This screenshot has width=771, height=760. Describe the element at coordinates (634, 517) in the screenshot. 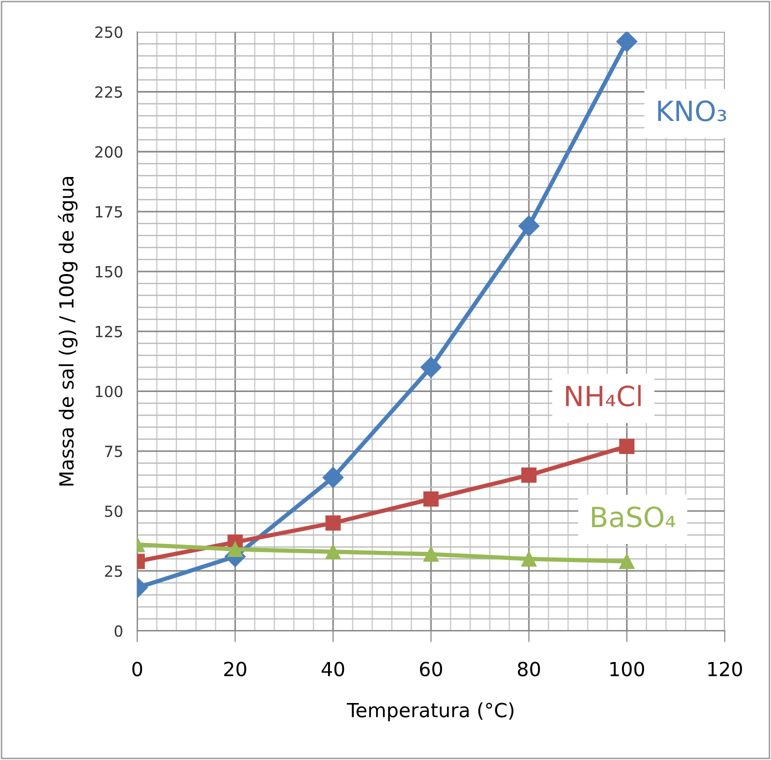

I see `series-label: BaSO₄` at that location.